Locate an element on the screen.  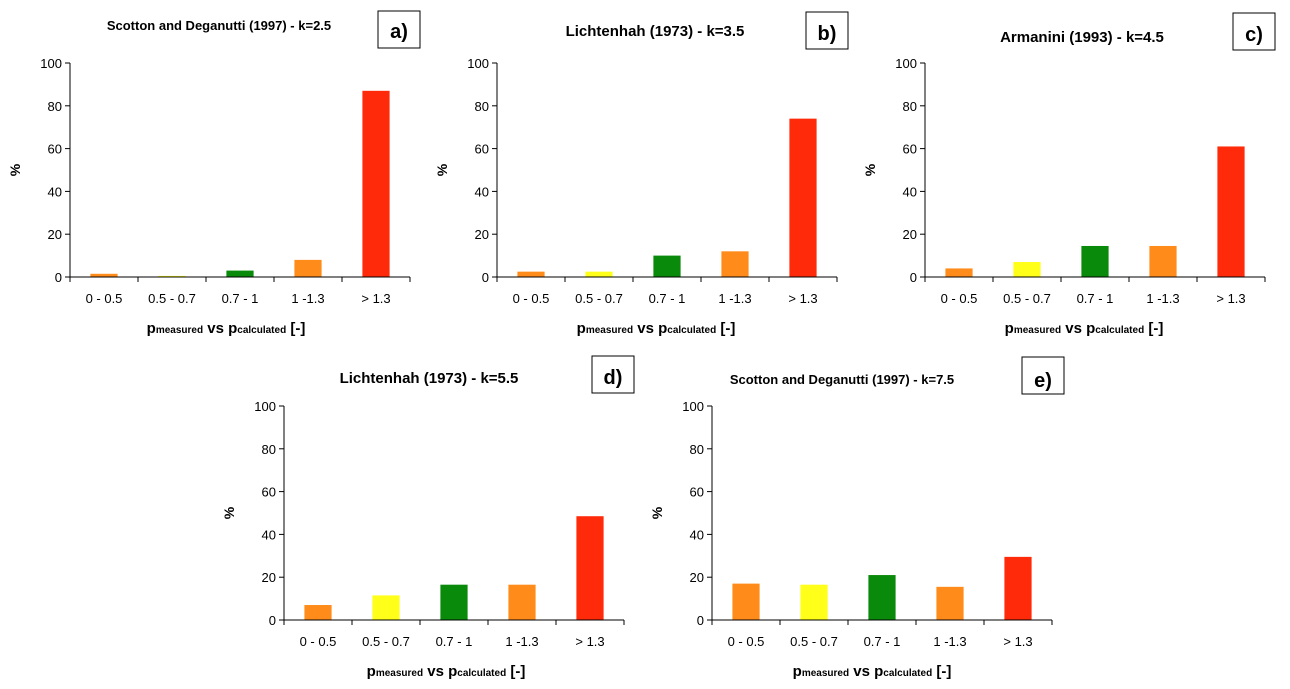
panel-label: a) is located at coordinates (399, 32).